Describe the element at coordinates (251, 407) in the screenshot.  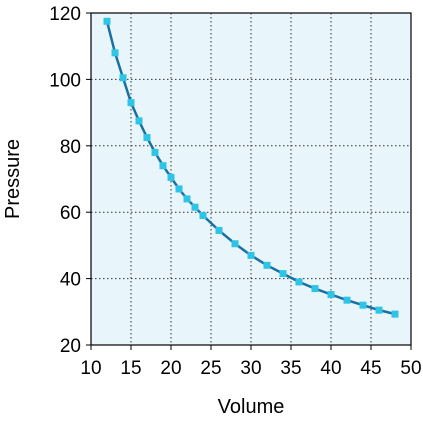
I see `x-axis-label: Volume` at that location.